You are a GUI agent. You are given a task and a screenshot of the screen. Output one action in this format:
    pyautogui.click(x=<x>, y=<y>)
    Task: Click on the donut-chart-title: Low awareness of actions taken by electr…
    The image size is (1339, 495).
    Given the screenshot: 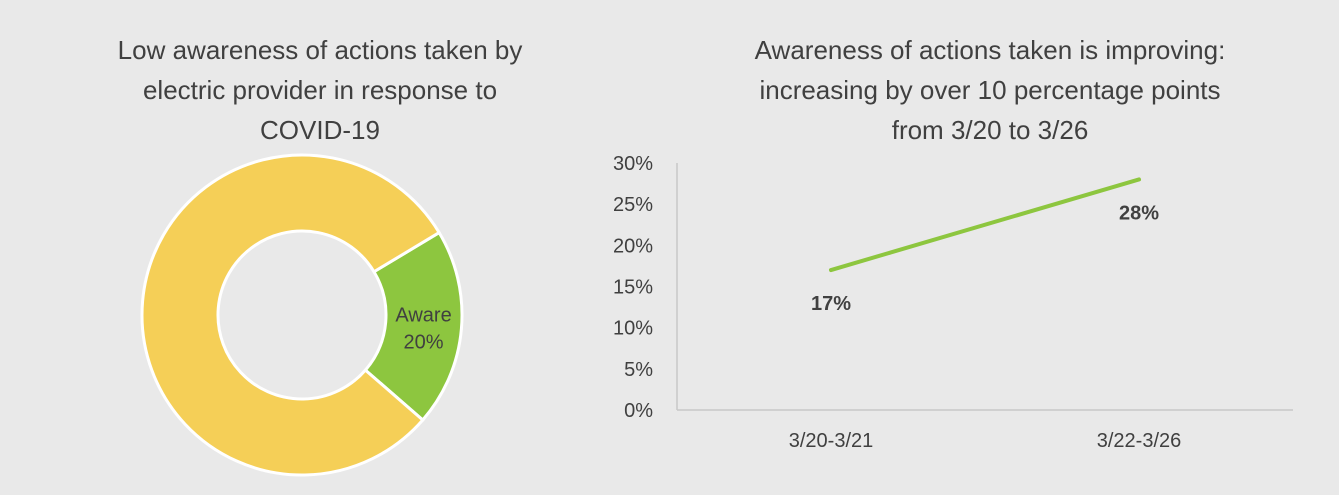 What is the action you would take?
    pyautogui.click(x=320, y=90)
    